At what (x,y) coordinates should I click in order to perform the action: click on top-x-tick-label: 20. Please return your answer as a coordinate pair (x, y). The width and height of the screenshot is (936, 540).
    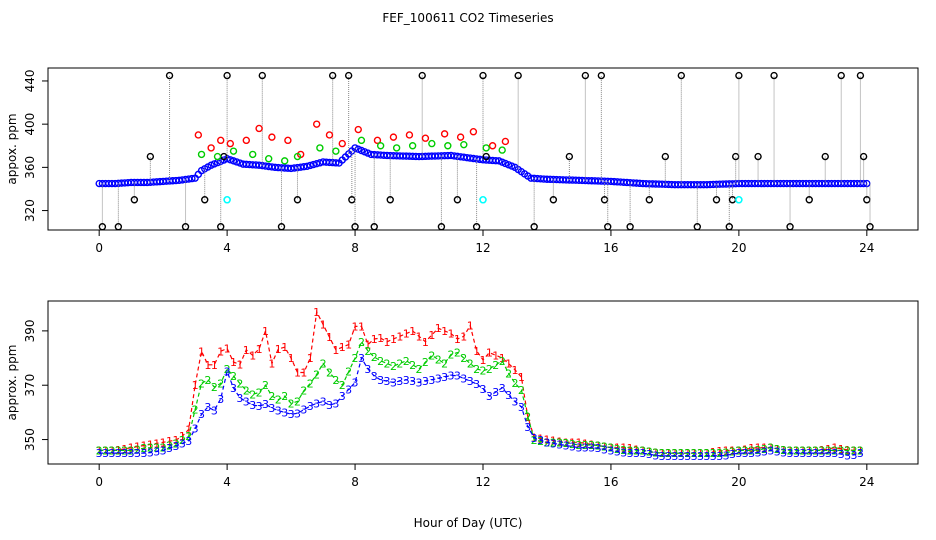
    Looking at the image, I should click on (738, 248).